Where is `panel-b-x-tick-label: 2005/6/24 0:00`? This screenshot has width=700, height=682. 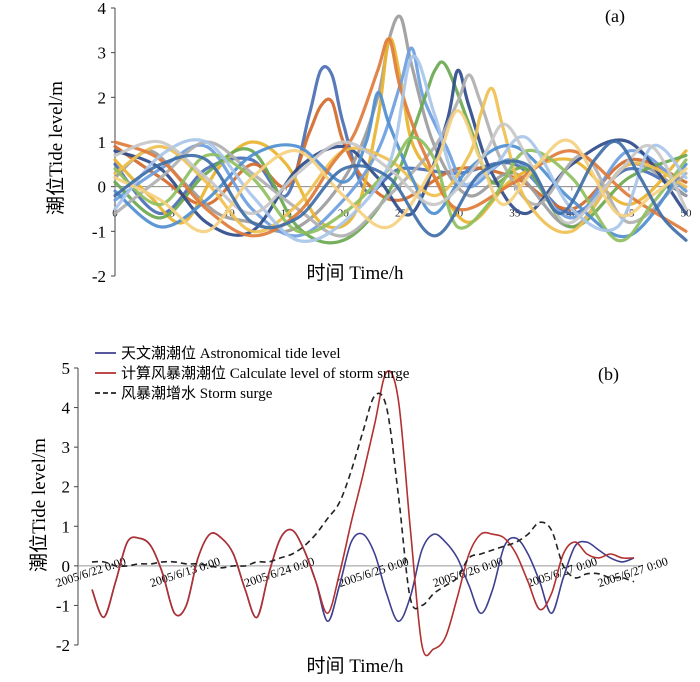 panel-b-x-tick-label: 2005/6/24 0:00 is located at coordinates (279, 572).